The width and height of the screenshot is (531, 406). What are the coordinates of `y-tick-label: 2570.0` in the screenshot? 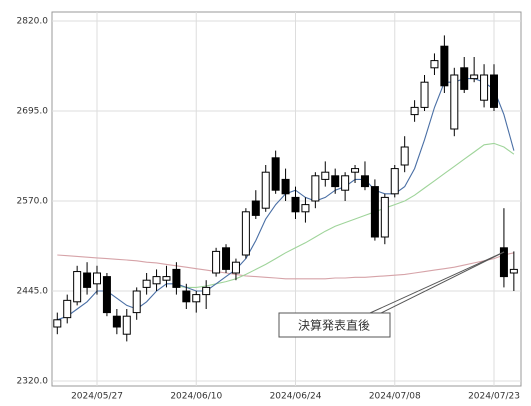 It's located at (33, 202).